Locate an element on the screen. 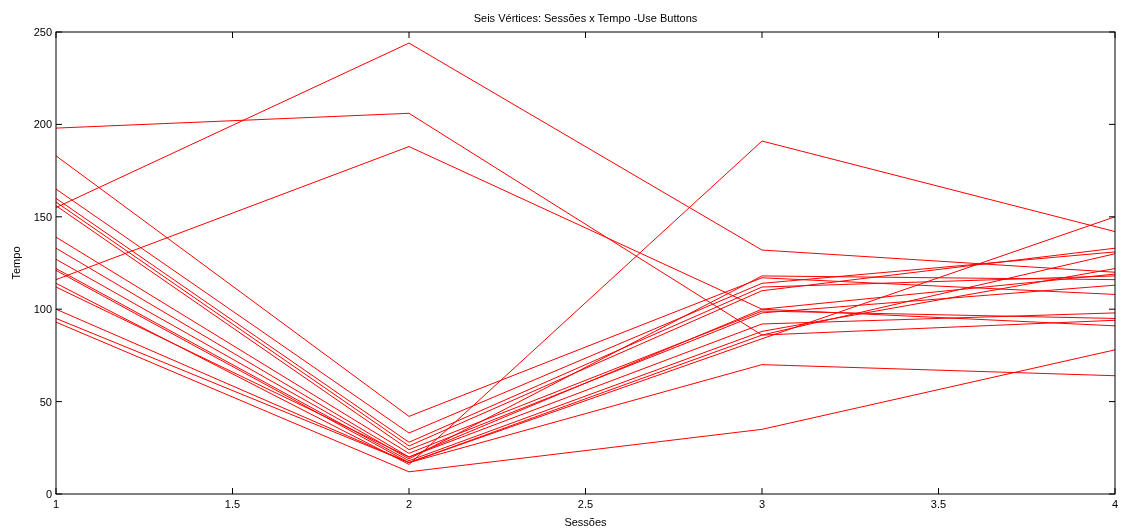  y-tick-label: 250 is located at coordinates (42, 32).